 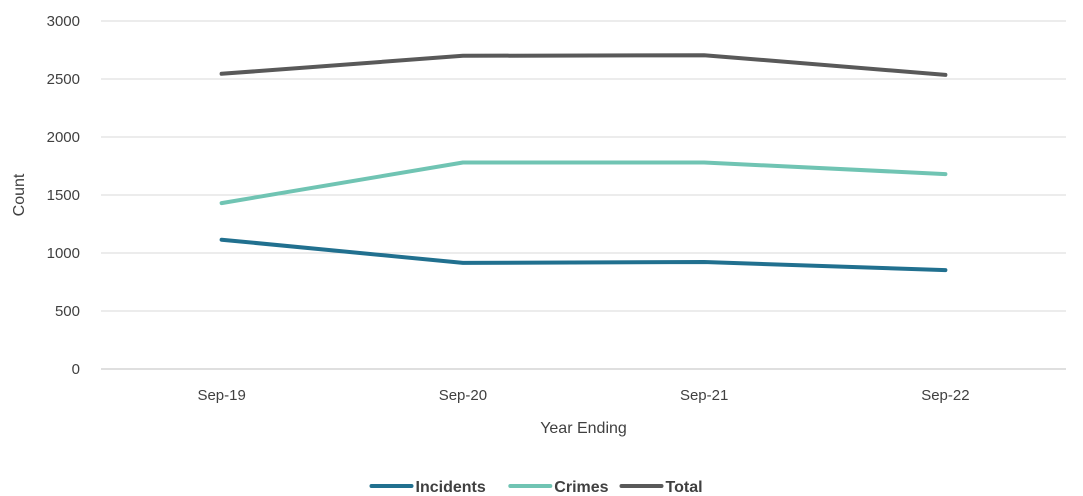 I want to click on x-tick-label: Sep-21, so click(x=704, y=395).